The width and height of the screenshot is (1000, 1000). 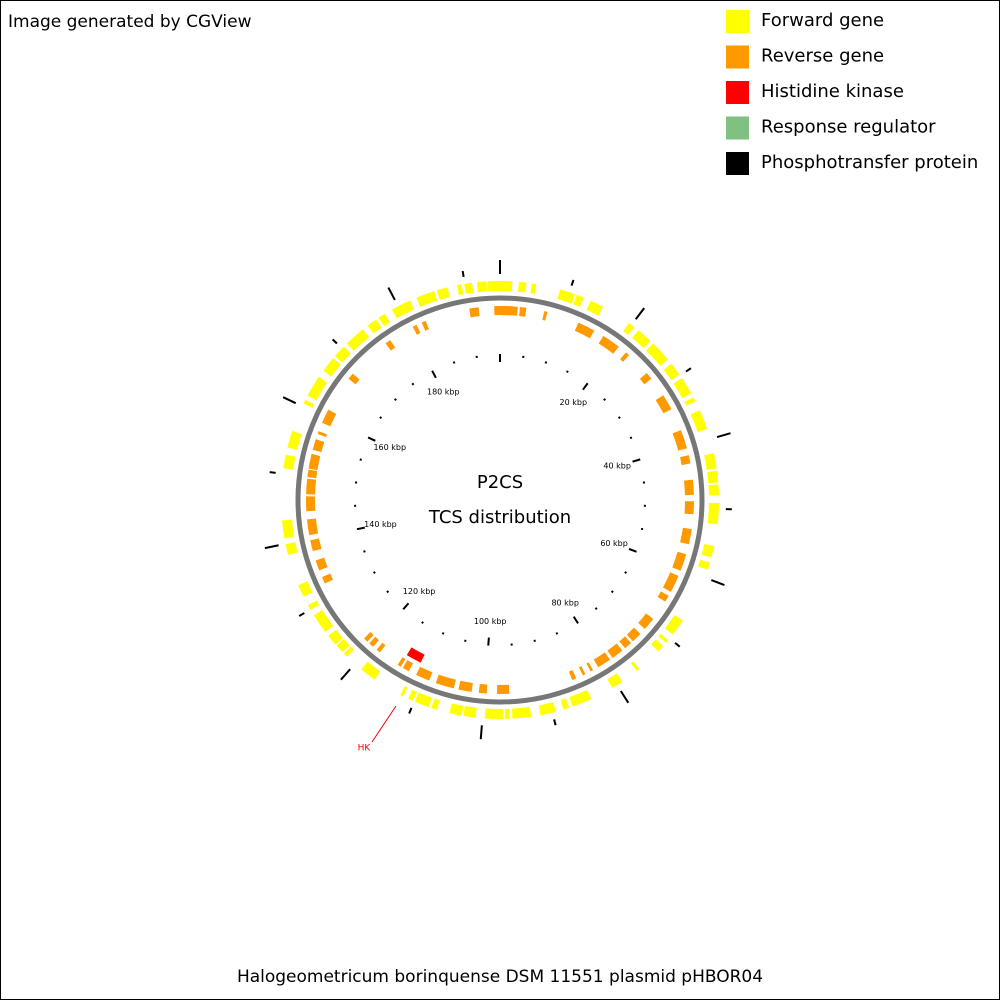 I want to click on legend-label: Response regulator, so click(x=848, y=127).